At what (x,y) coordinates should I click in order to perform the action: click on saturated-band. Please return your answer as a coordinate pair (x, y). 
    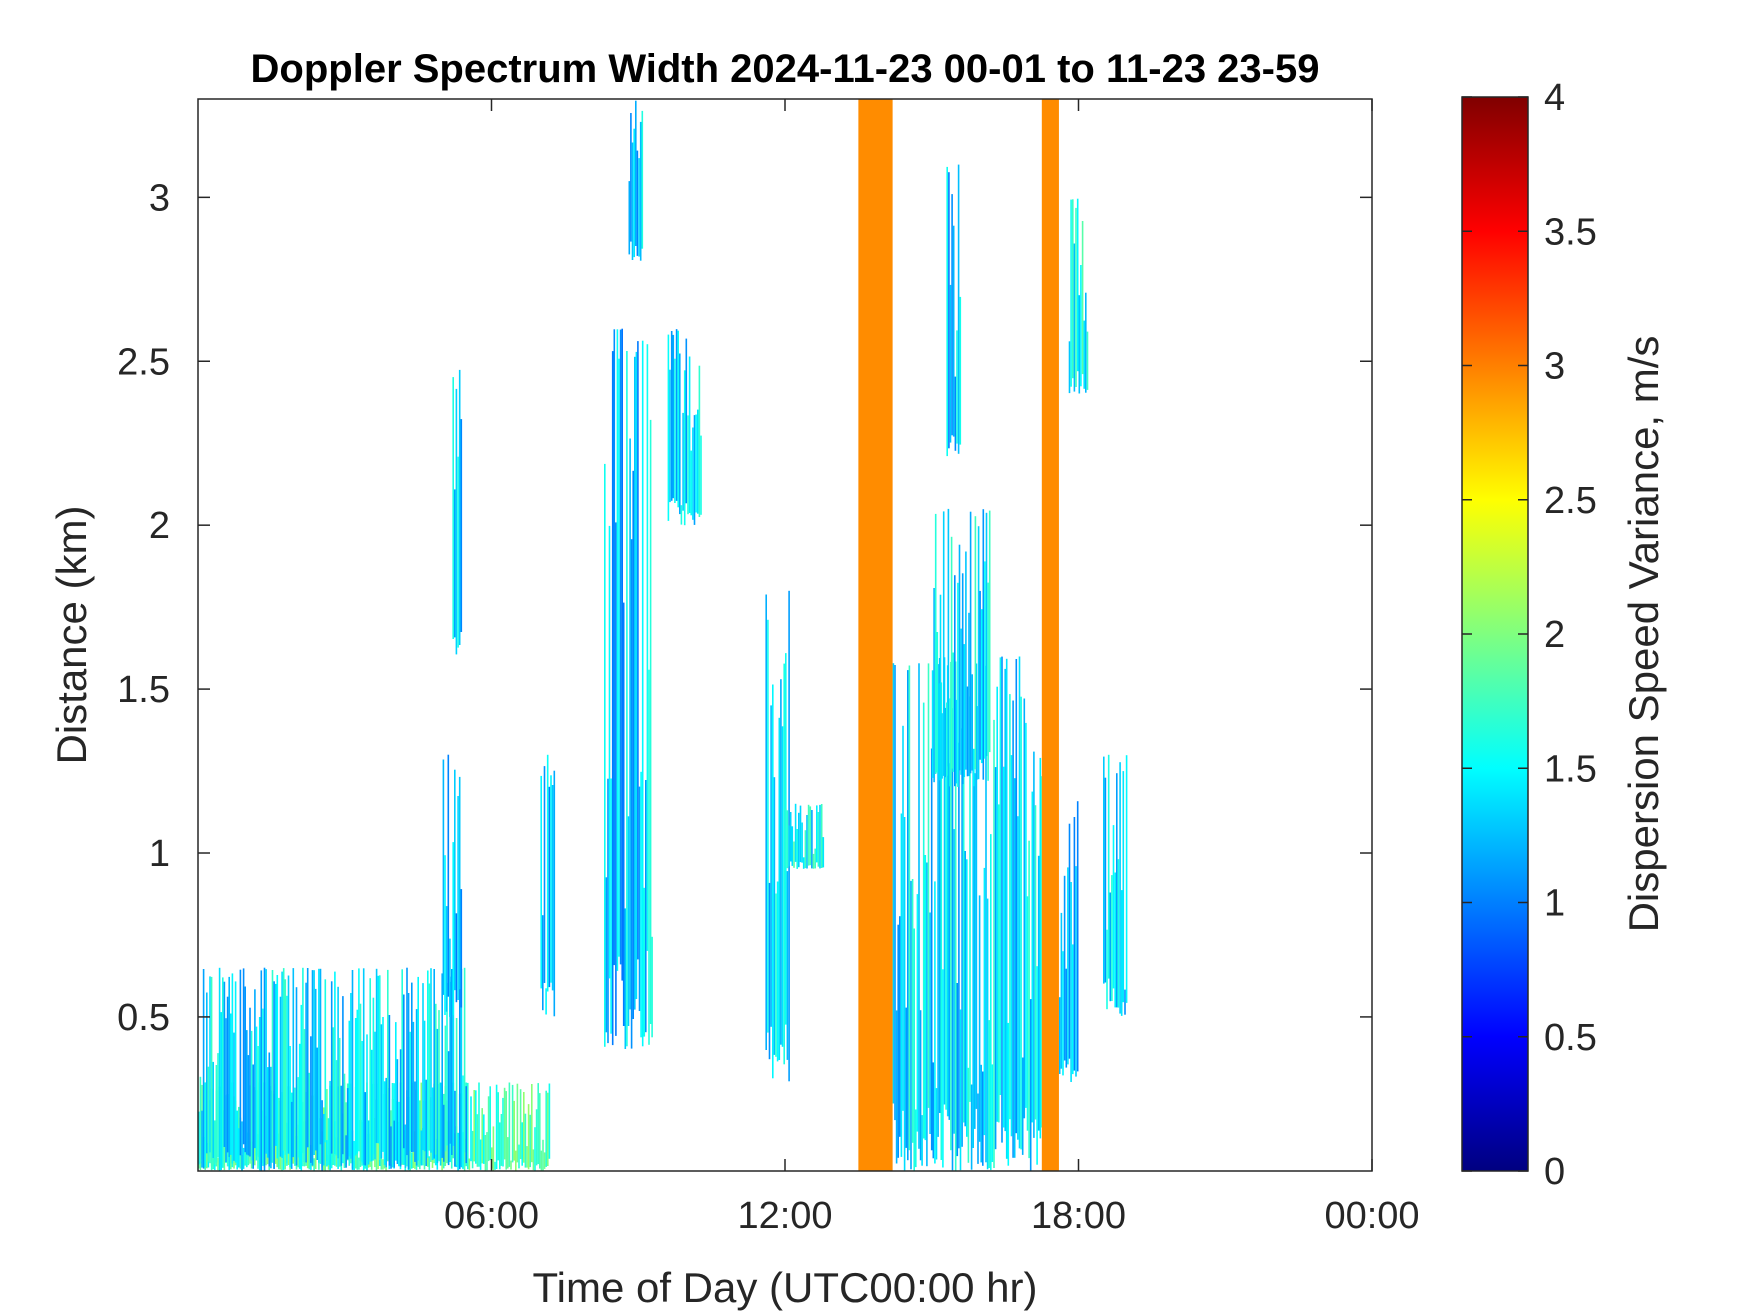
    Looking at the image, I should click on (875, 635).